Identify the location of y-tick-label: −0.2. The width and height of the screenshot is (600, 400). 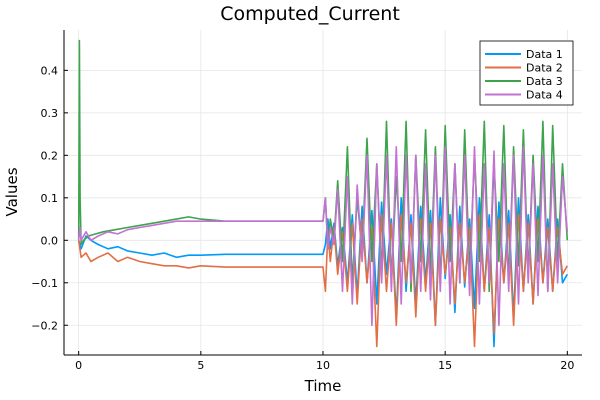
(44, 325).